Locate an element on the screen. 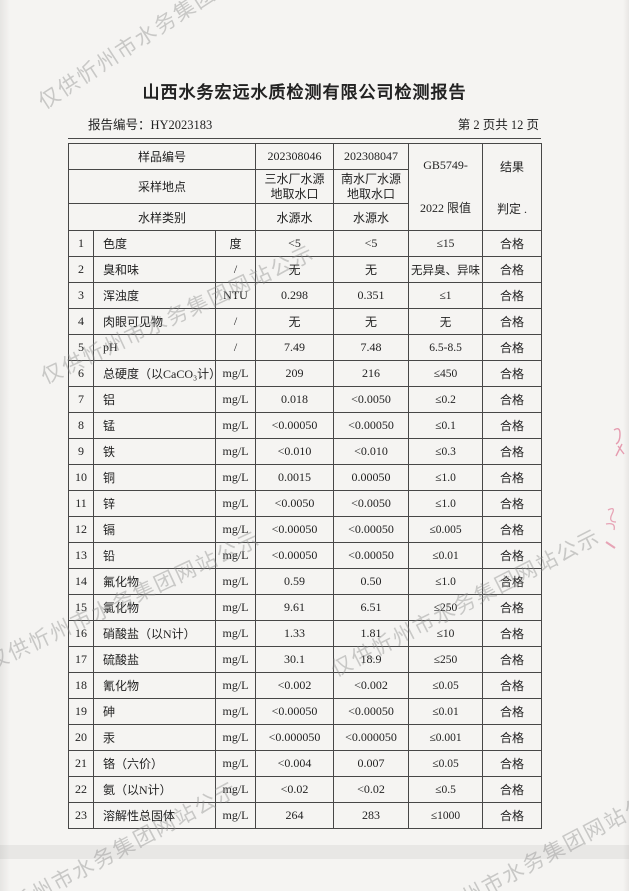 The height and width of the screenshot is (891, 629). row-number: 12 is located at coordinates (81, 529).